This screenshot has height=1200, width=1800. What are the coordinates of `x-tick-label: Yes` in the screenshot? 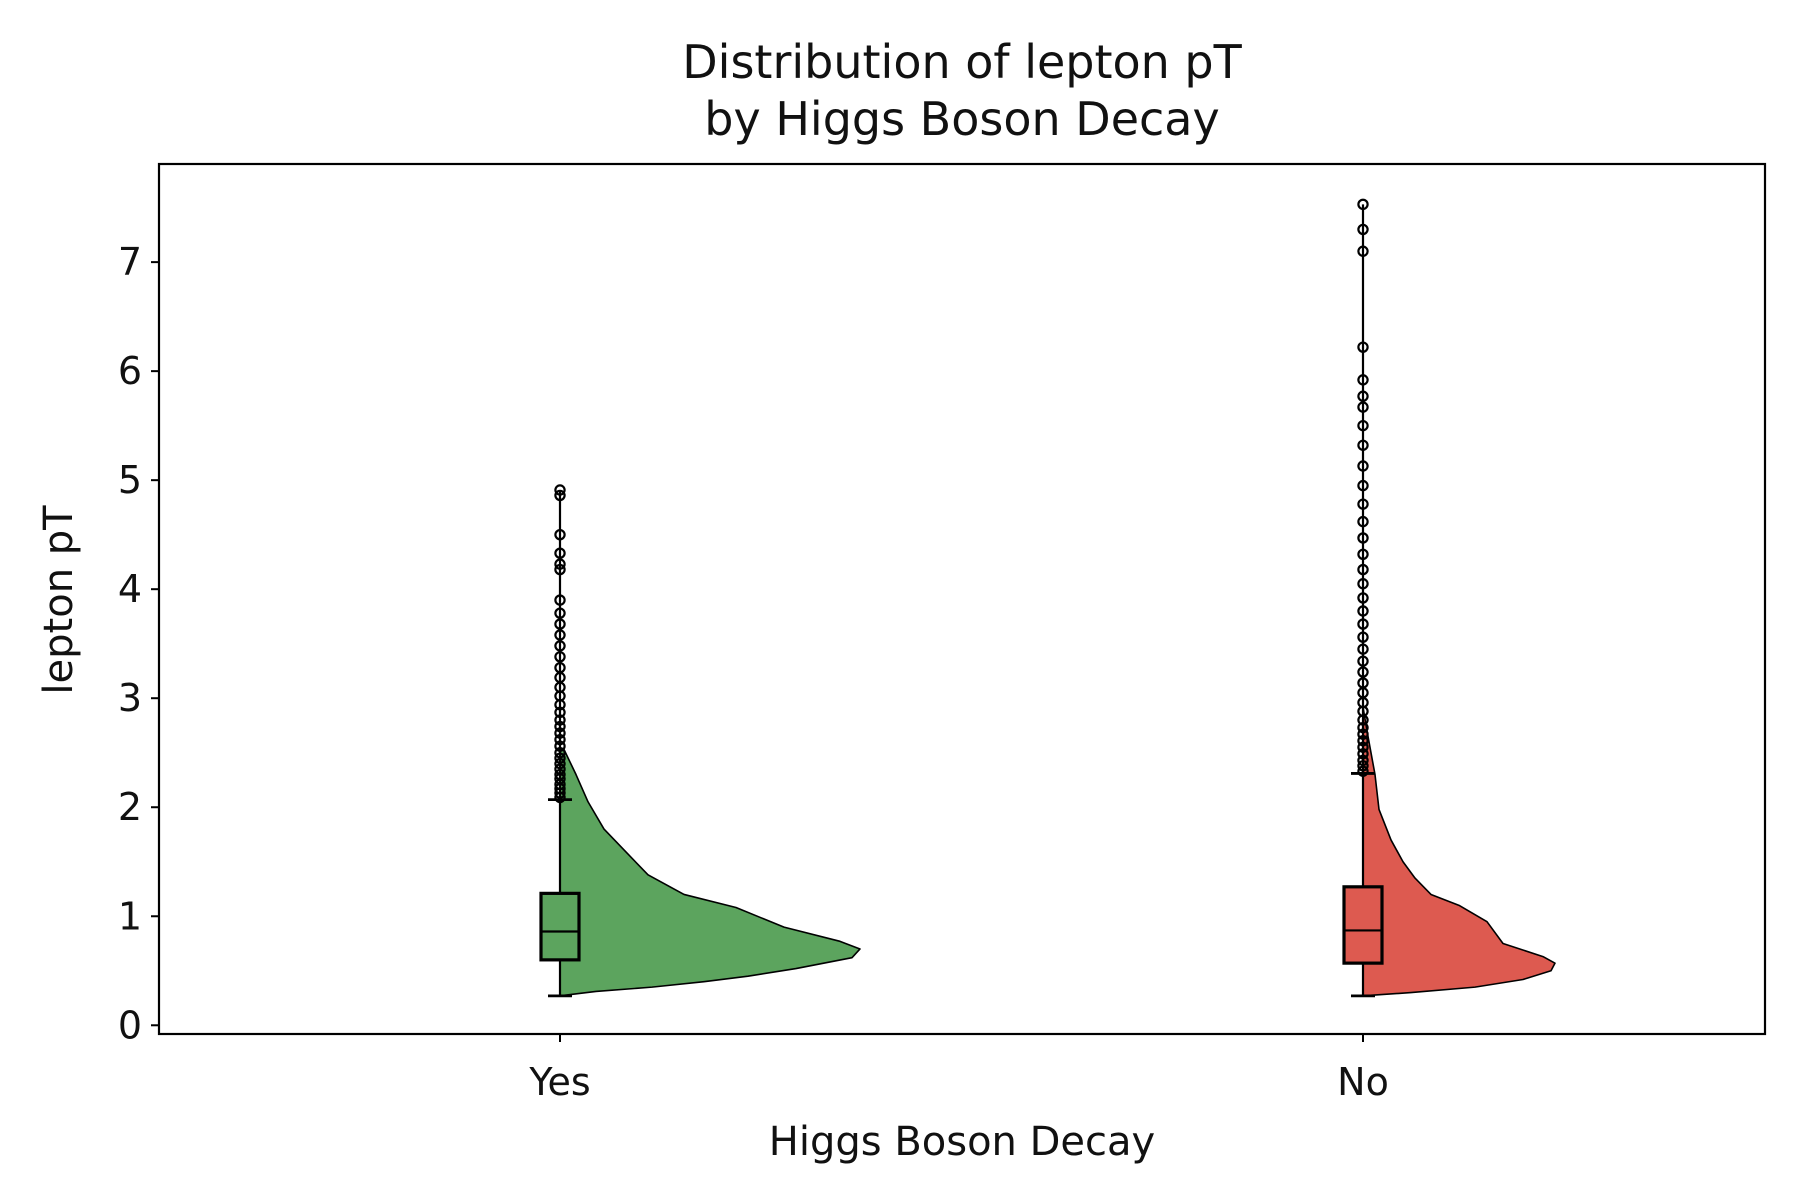 It's located at (559, 1082).